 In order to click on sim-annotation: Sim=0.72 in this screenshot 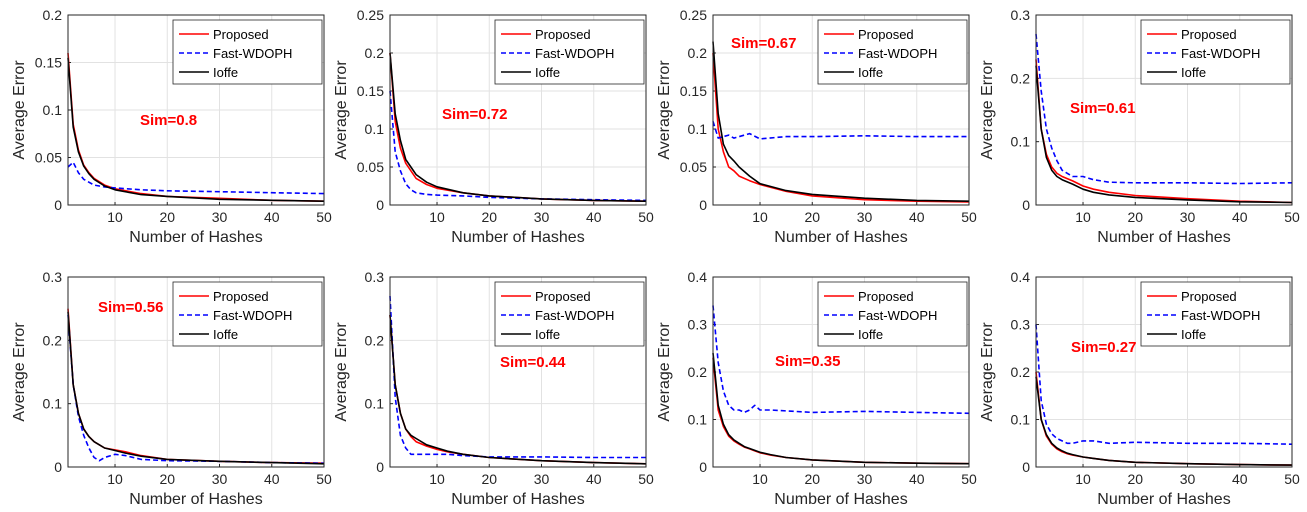, I will do `click(474, 114)`.